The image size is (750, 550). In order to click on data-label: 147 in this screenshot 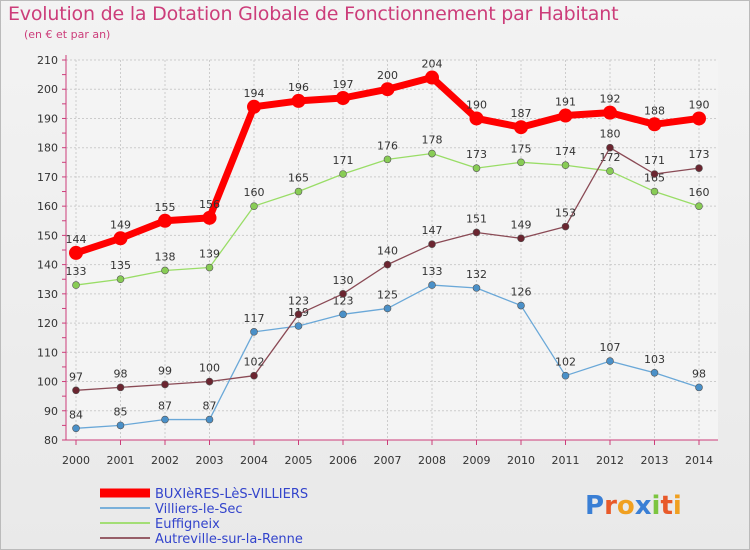, I will do `click(432, 230)`.